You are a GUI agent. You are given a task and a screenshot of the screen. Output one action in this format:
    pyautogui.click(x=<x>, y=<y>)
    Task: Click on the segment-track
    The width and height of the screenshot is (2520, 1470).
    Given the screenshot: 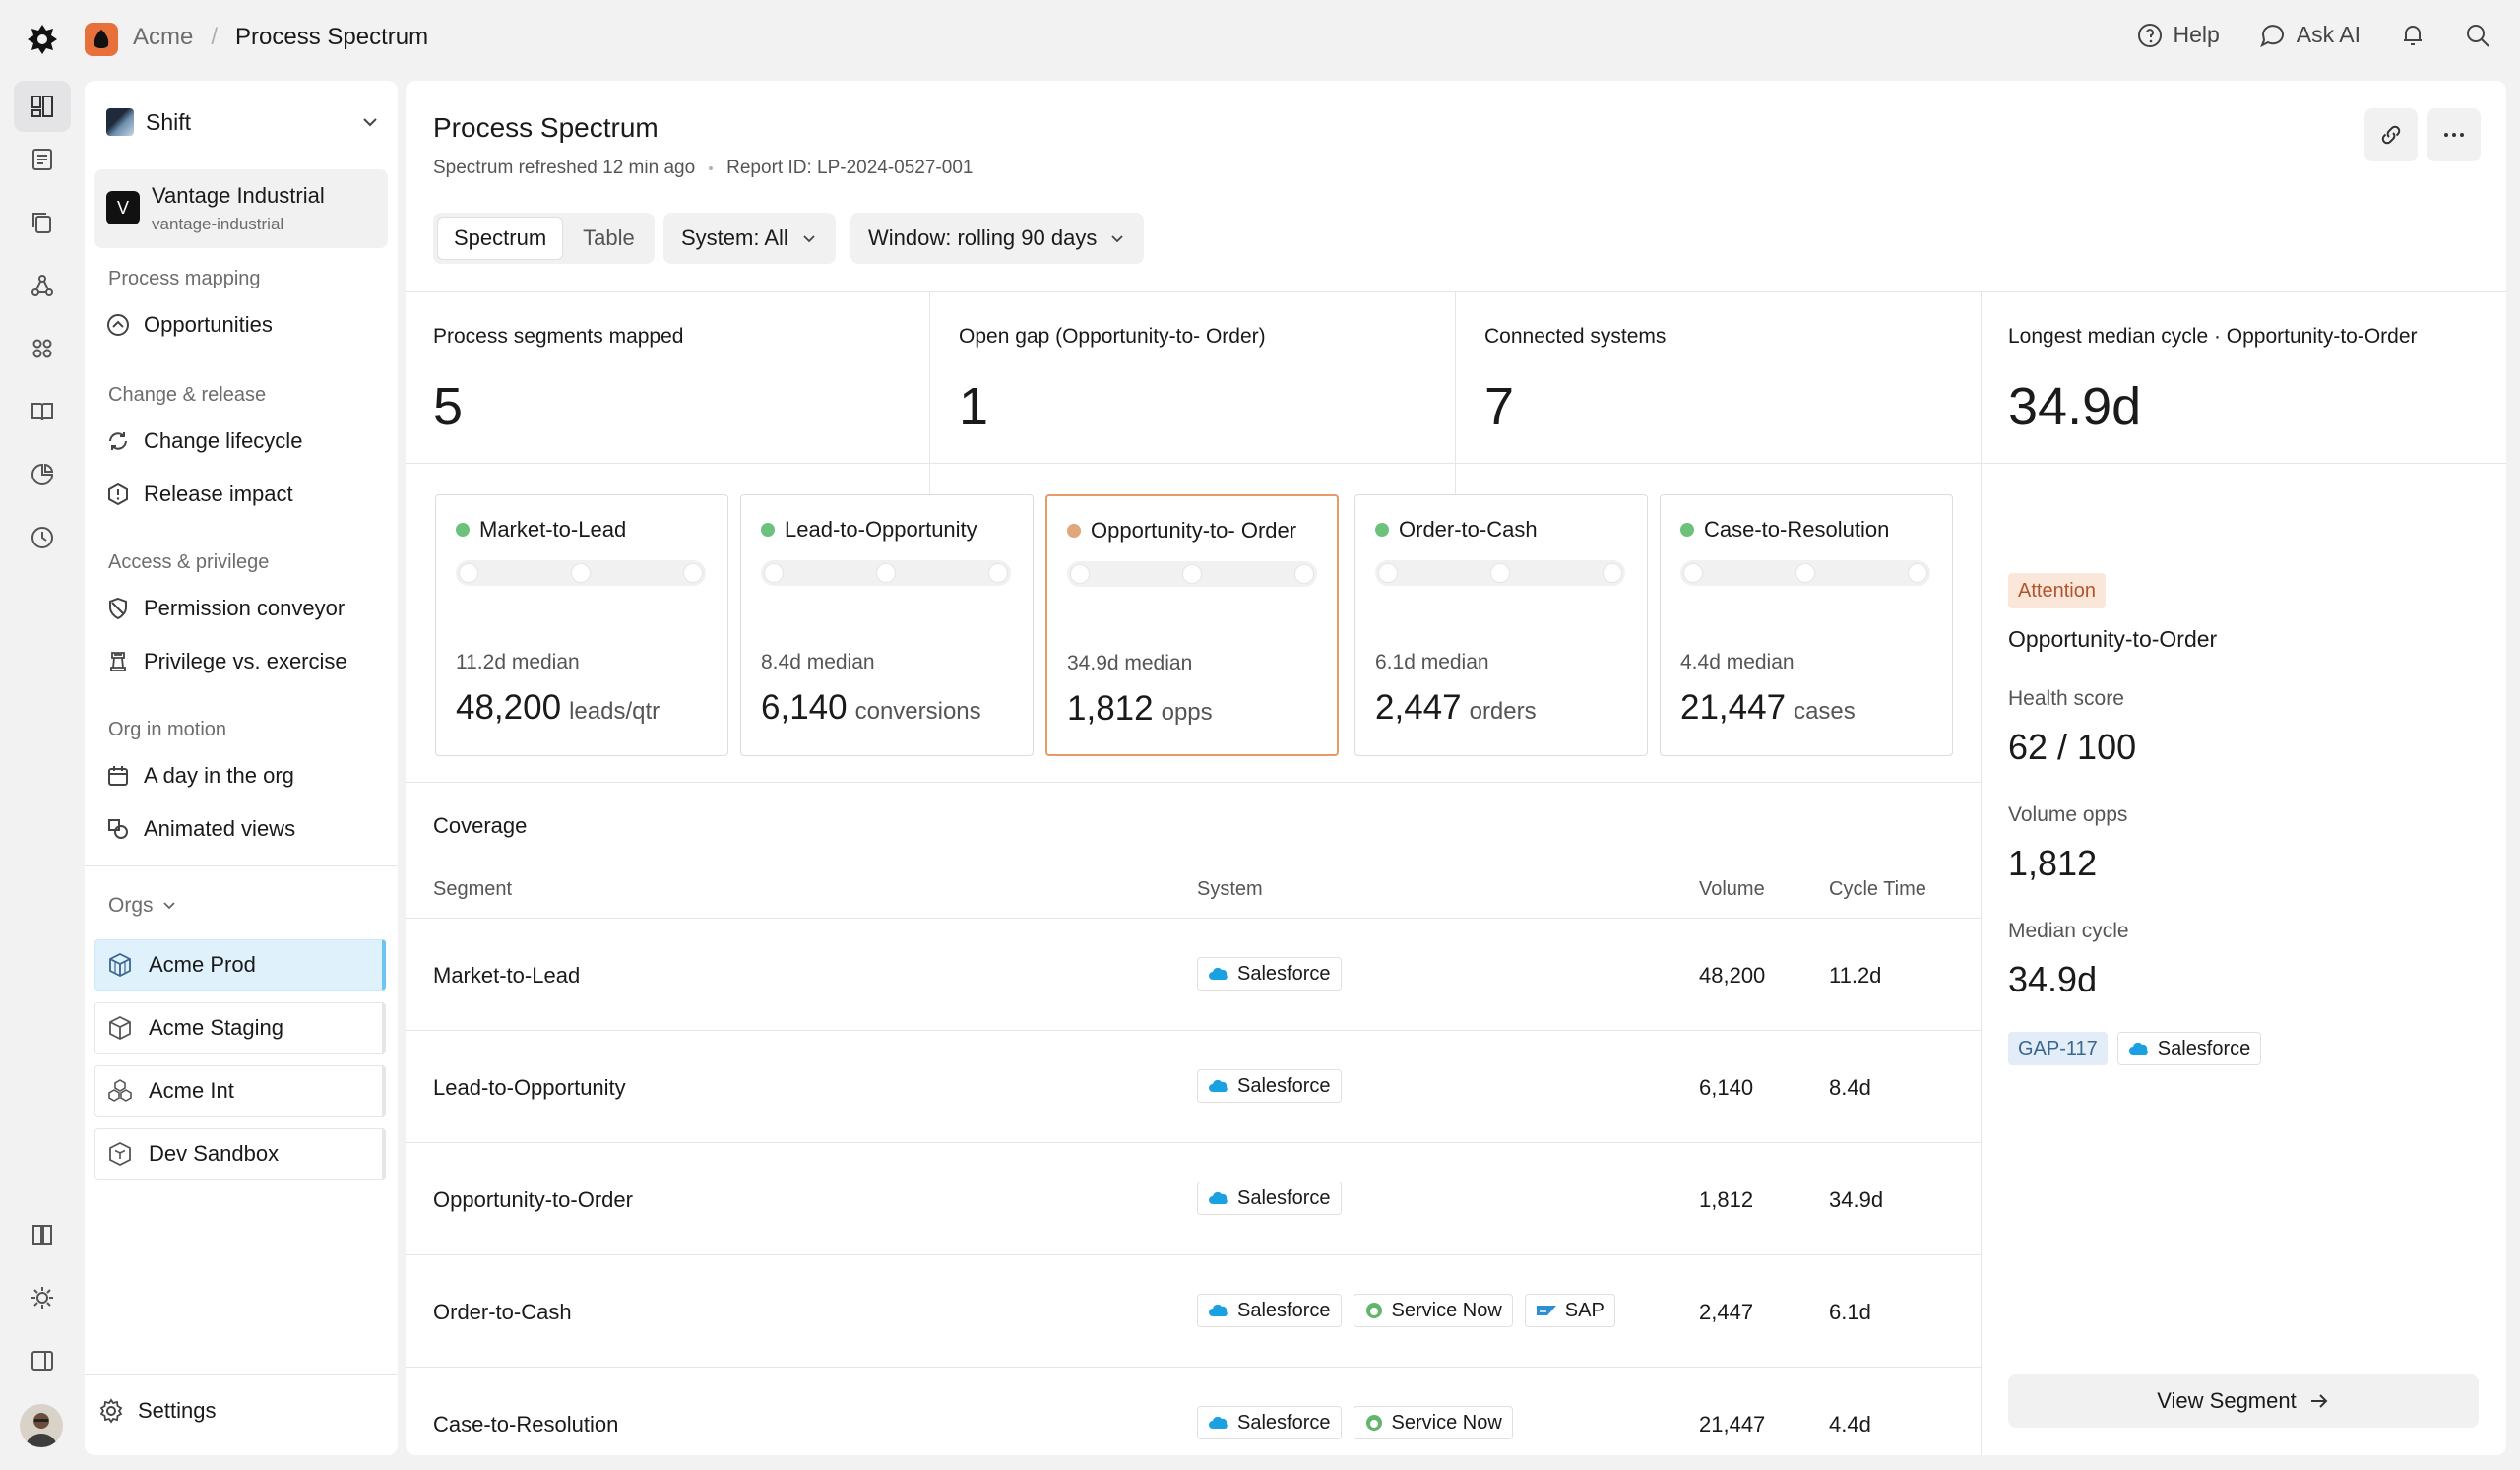 What is the action you would take?
    pyautogui.click(x=581, y=573)
    